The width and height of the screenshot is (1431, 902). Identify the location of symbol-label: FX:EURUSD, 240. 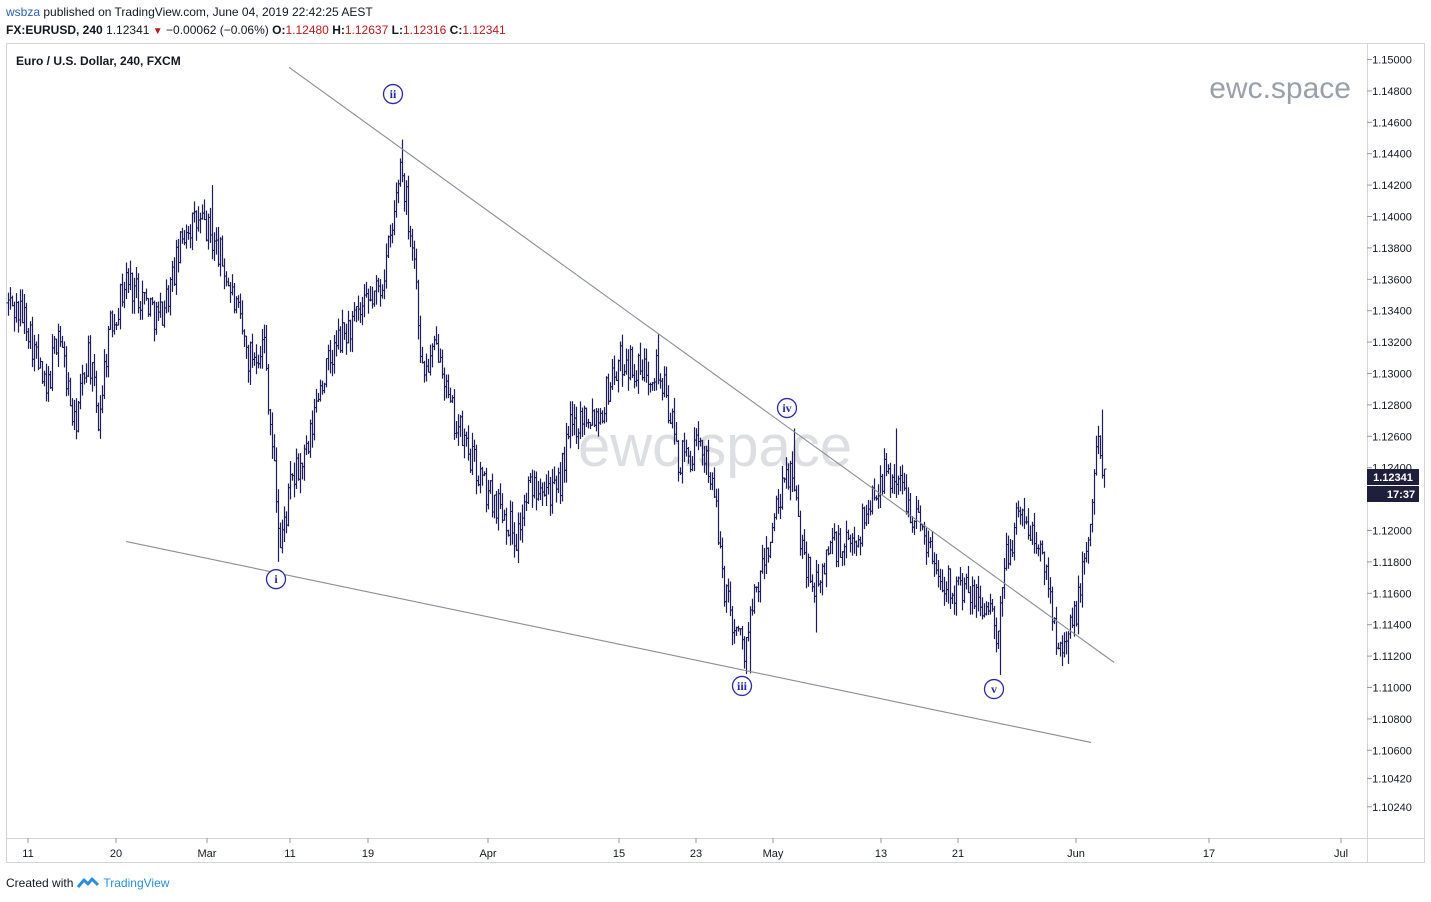
(54, 30).